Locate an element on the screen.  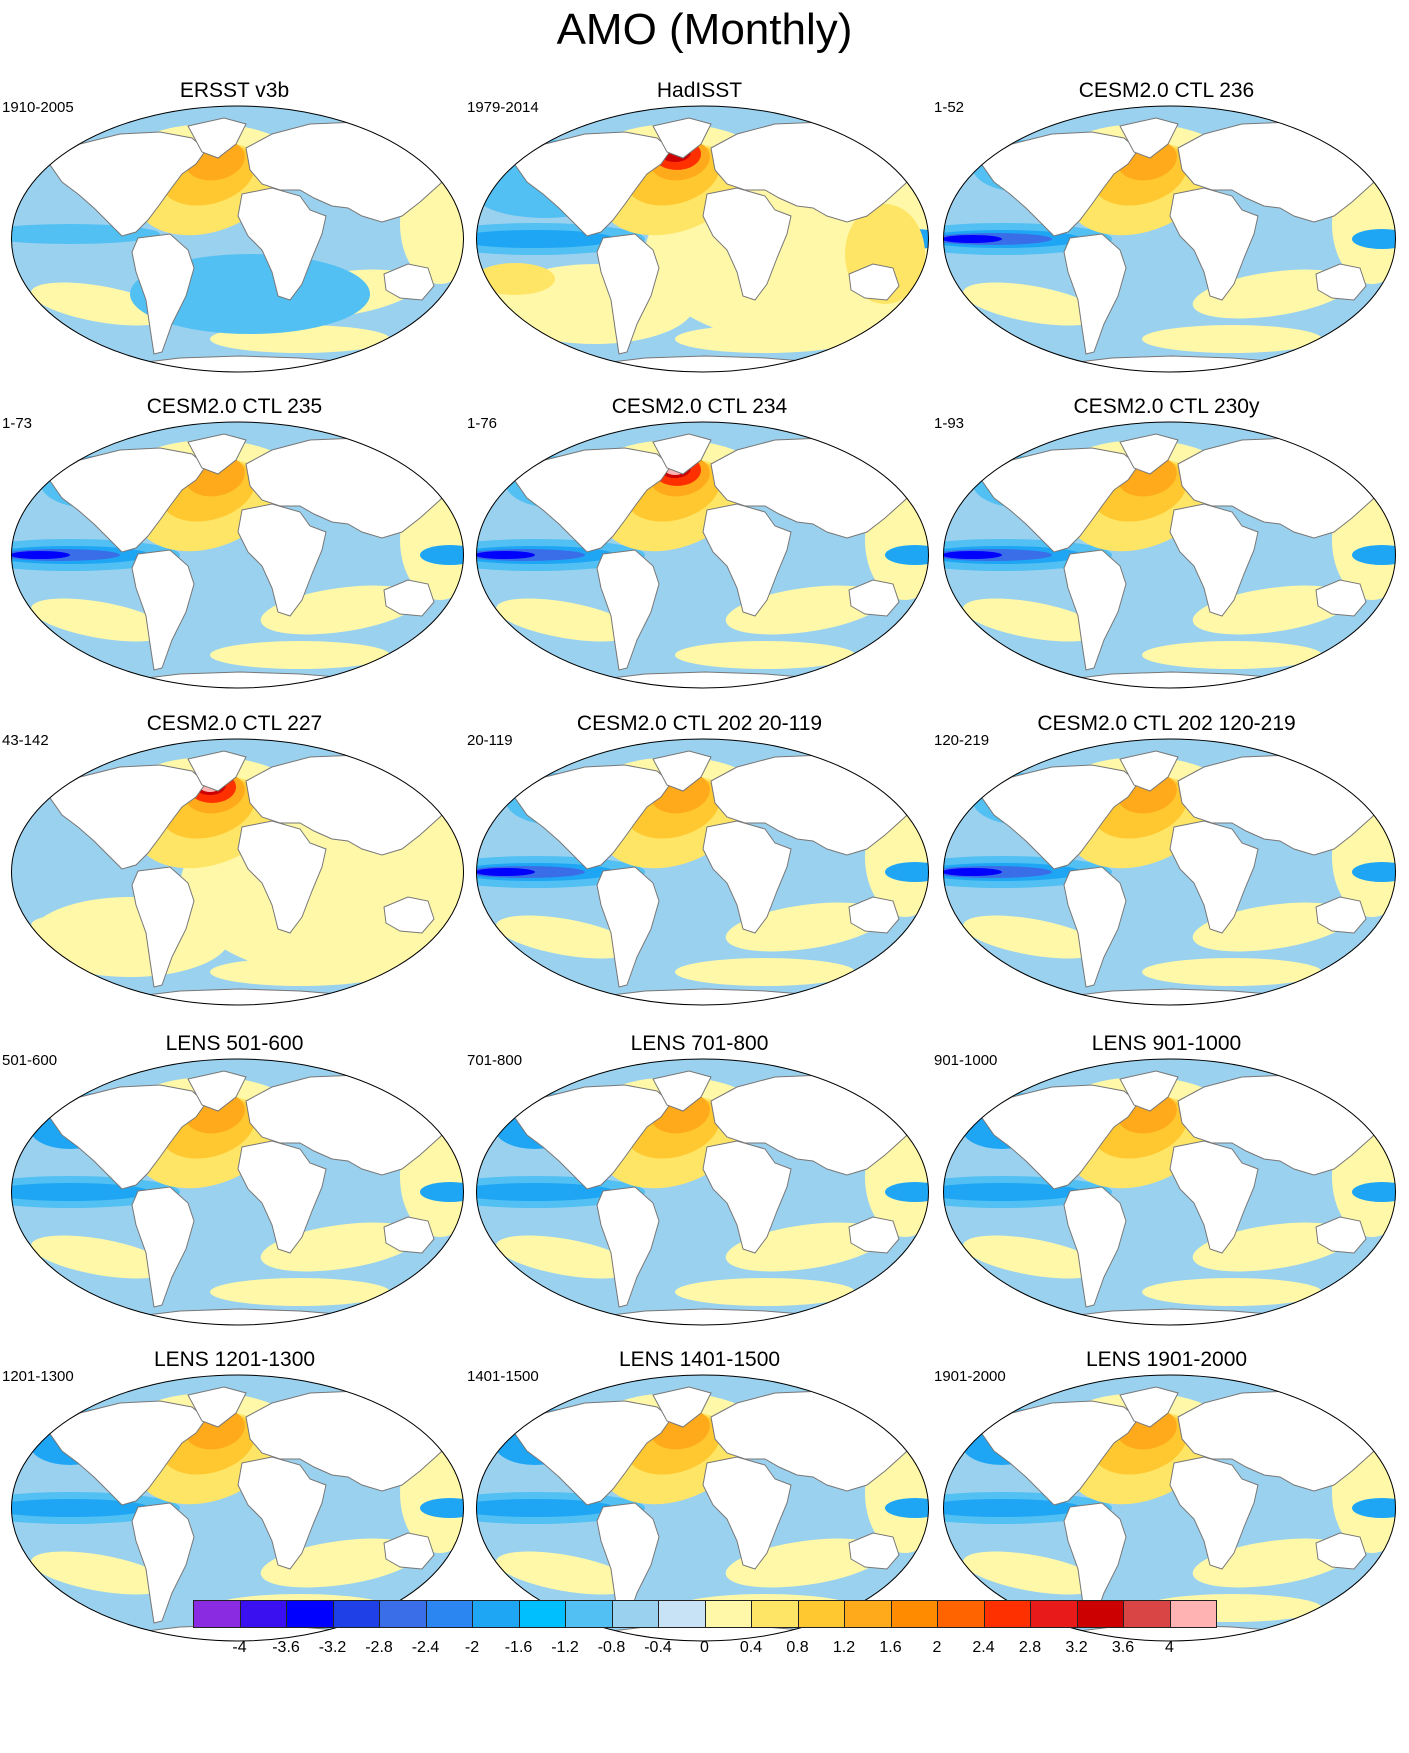
panel-period: 901-1000 is located at coordinates (966, 1060).